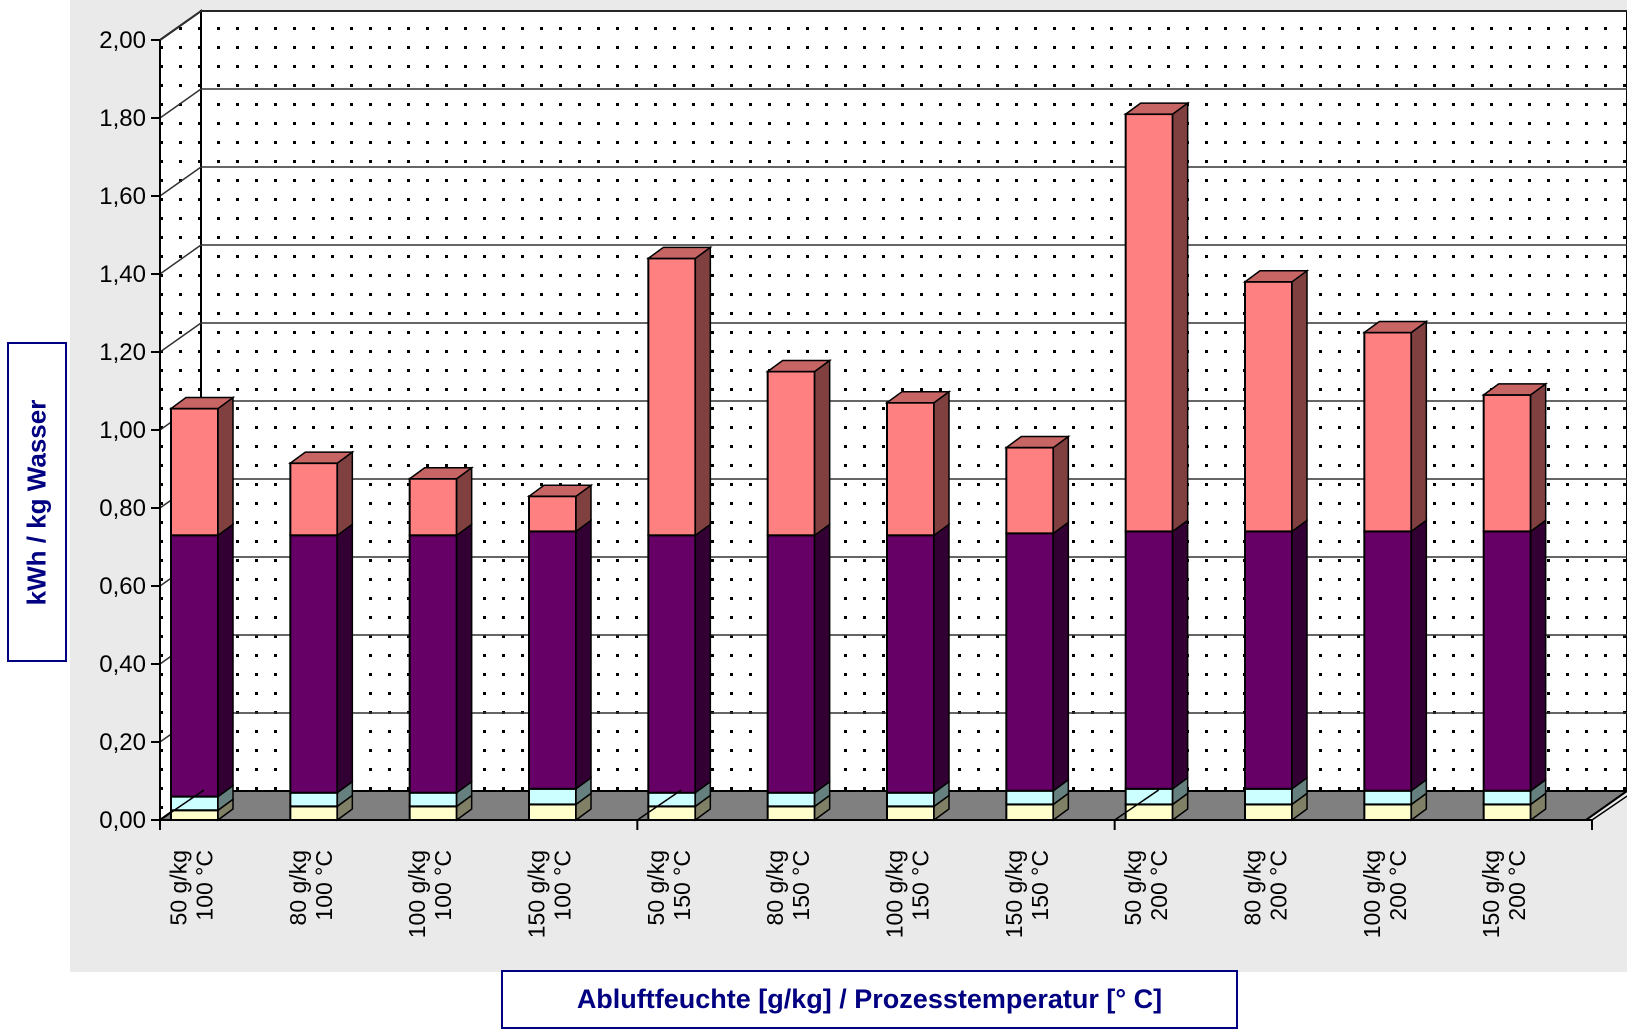 This screenshot has height=1029, width=1627. I want to click on x-tick-label: 80 g/kg200 °C, so click(1266, 887).